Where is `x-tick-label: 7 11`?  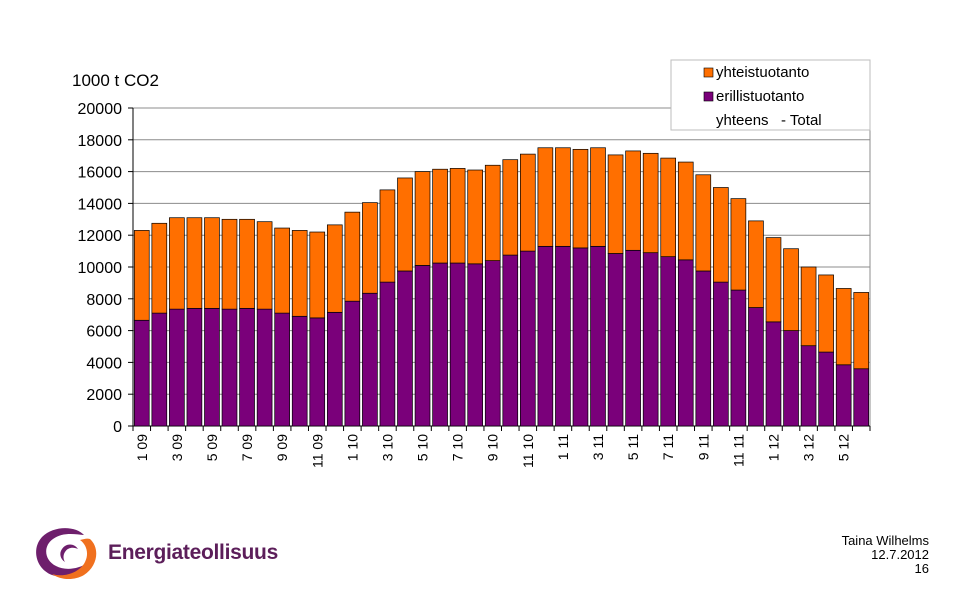 x-tick-label: 7 11 is located at coordinates (668, 447).